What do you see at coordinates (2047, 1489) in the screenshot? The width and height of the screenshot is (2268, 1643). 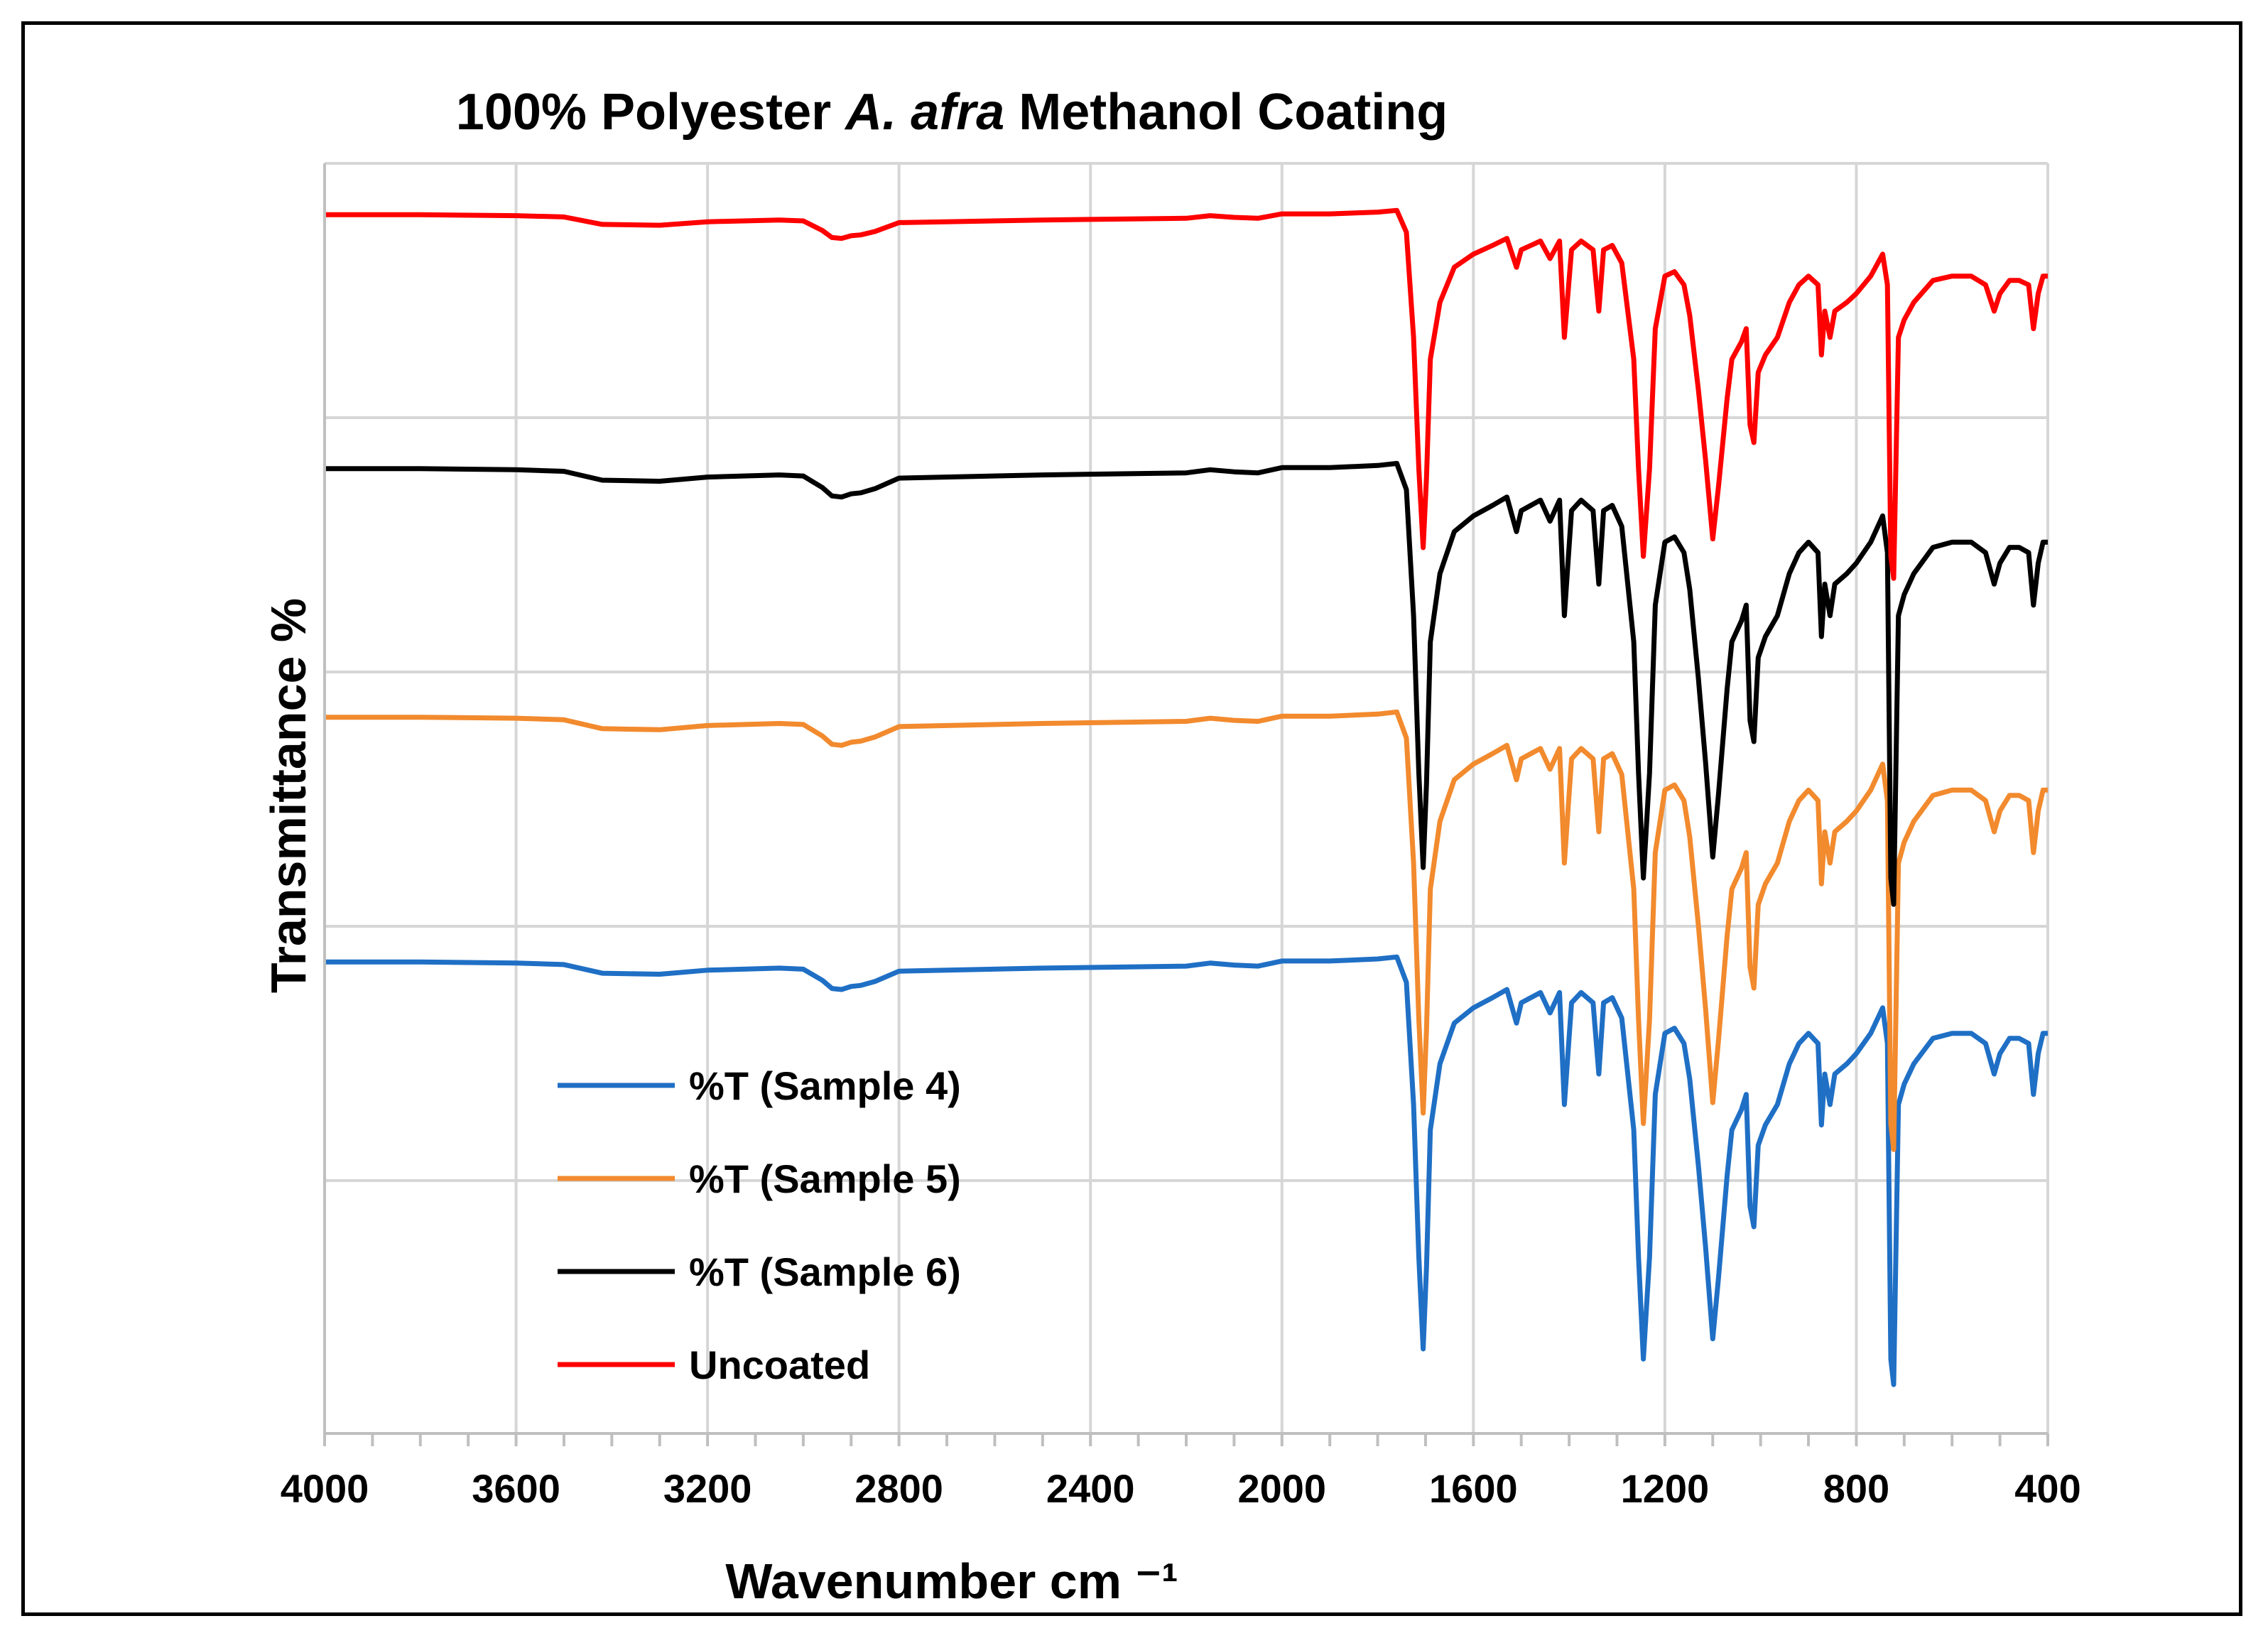 I see `x-tick-label: 400` at bounding box center [2047, 1489].